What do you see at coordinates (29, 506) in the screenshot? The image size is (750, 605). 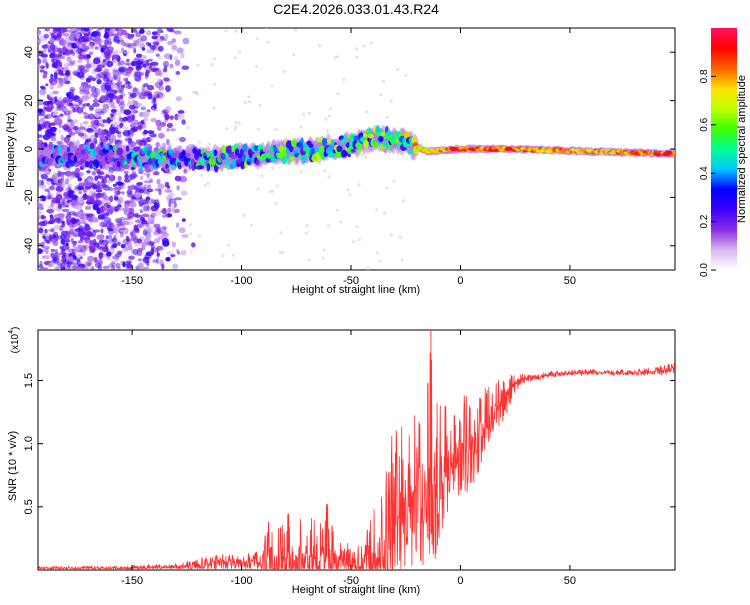 I see `y-tick-label: 0.5` at bounding box center [29, 506].